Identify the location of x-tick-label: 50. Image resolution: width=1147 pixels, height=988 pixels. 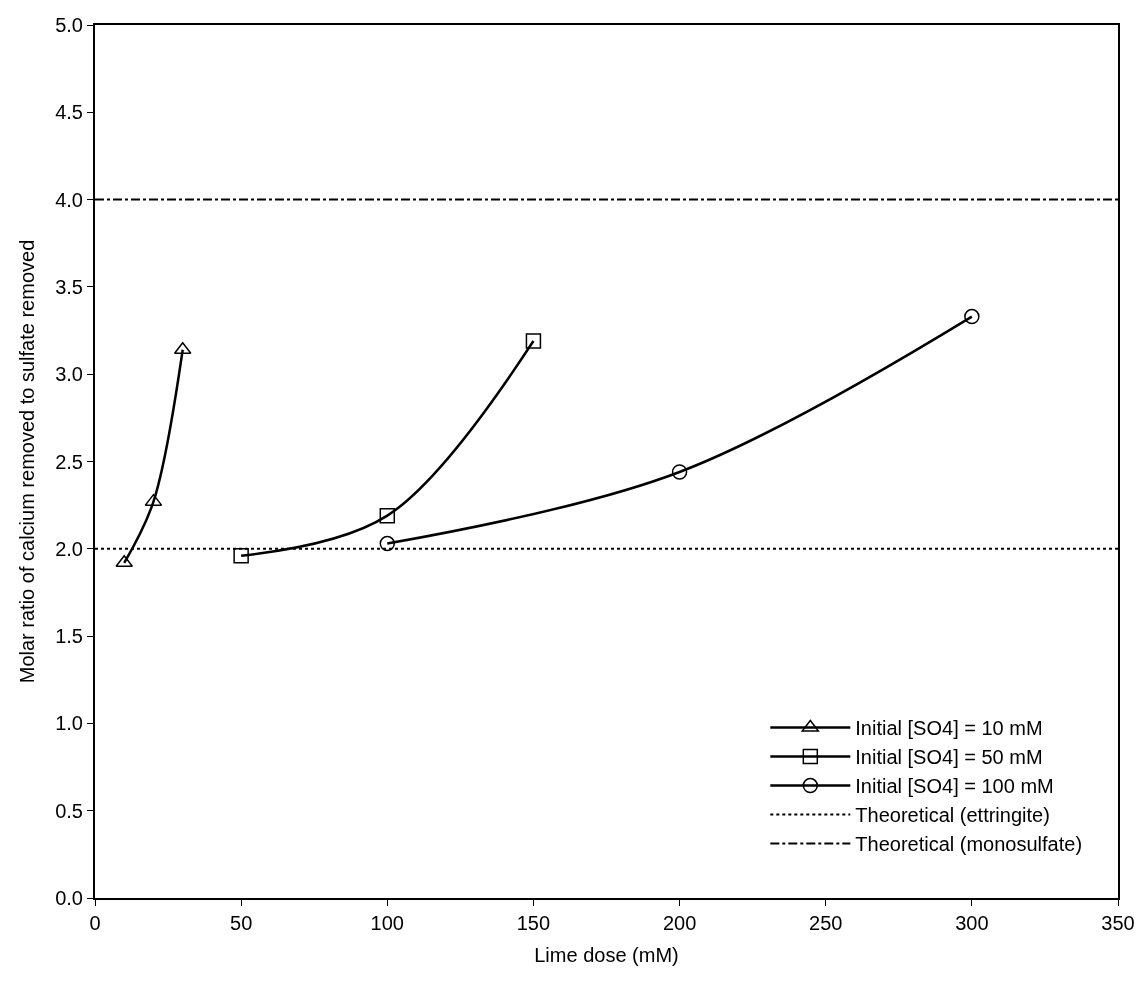
(241, 923).